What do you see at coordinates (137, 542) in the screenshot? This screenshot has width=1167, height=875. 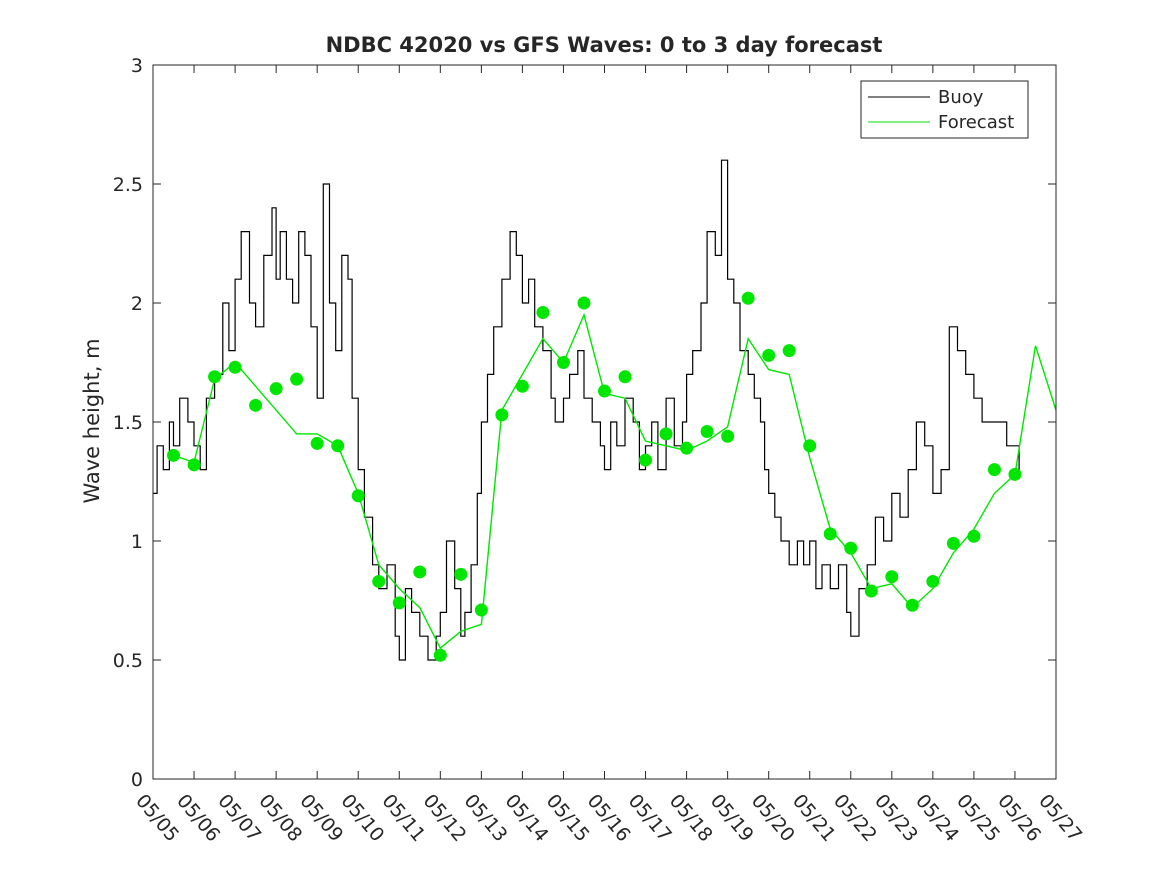 I see `y-tick-label: 1` at bounding box center [137, 542].